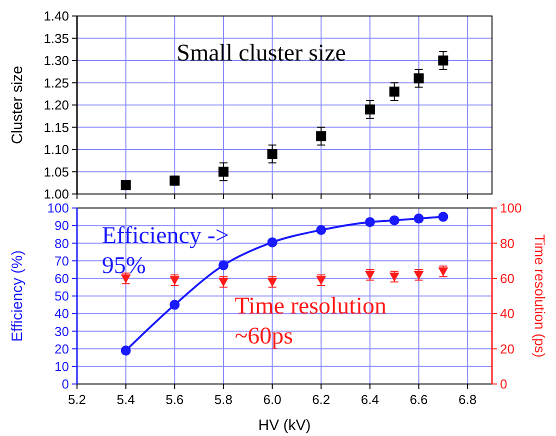  I want to click on y-tick-label: 1.10, so click(56, 150).